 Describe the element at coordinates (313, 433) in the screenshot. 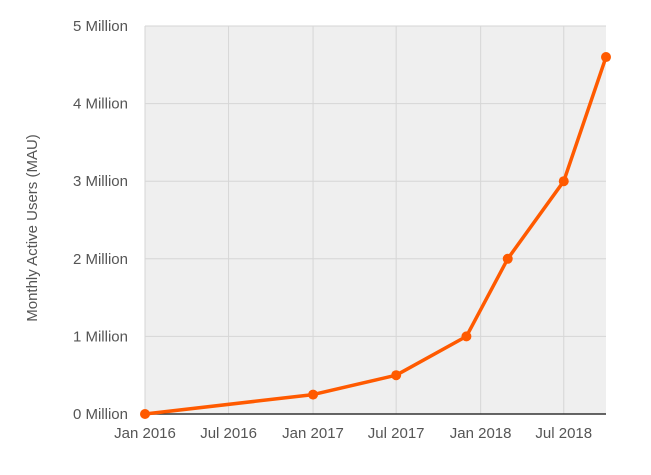

I see `x-tick-label: Jan 2017` at that location.